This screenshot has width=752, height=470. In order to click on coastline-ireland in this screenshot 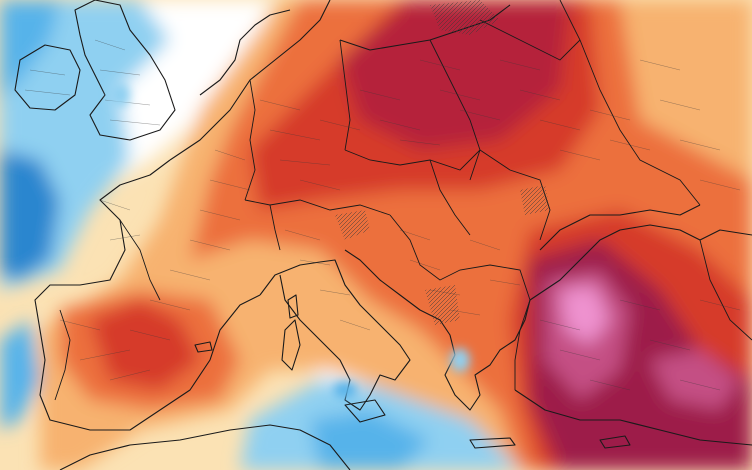, I will do `click(47, 77)`.